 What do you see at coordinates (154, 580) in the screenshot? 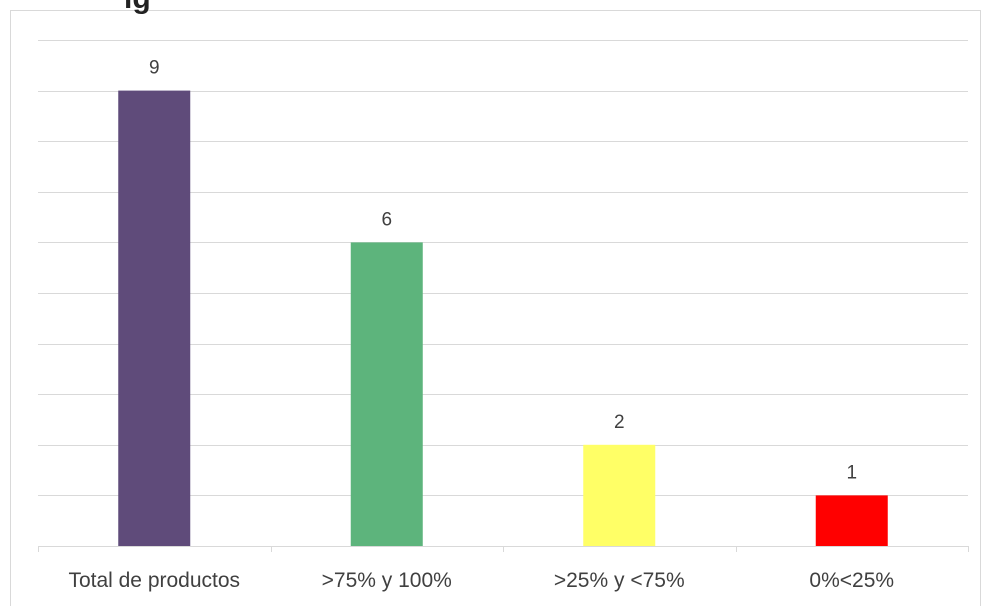
I see `x-tick-label: Total de productos` at bounding box center [154, 580].